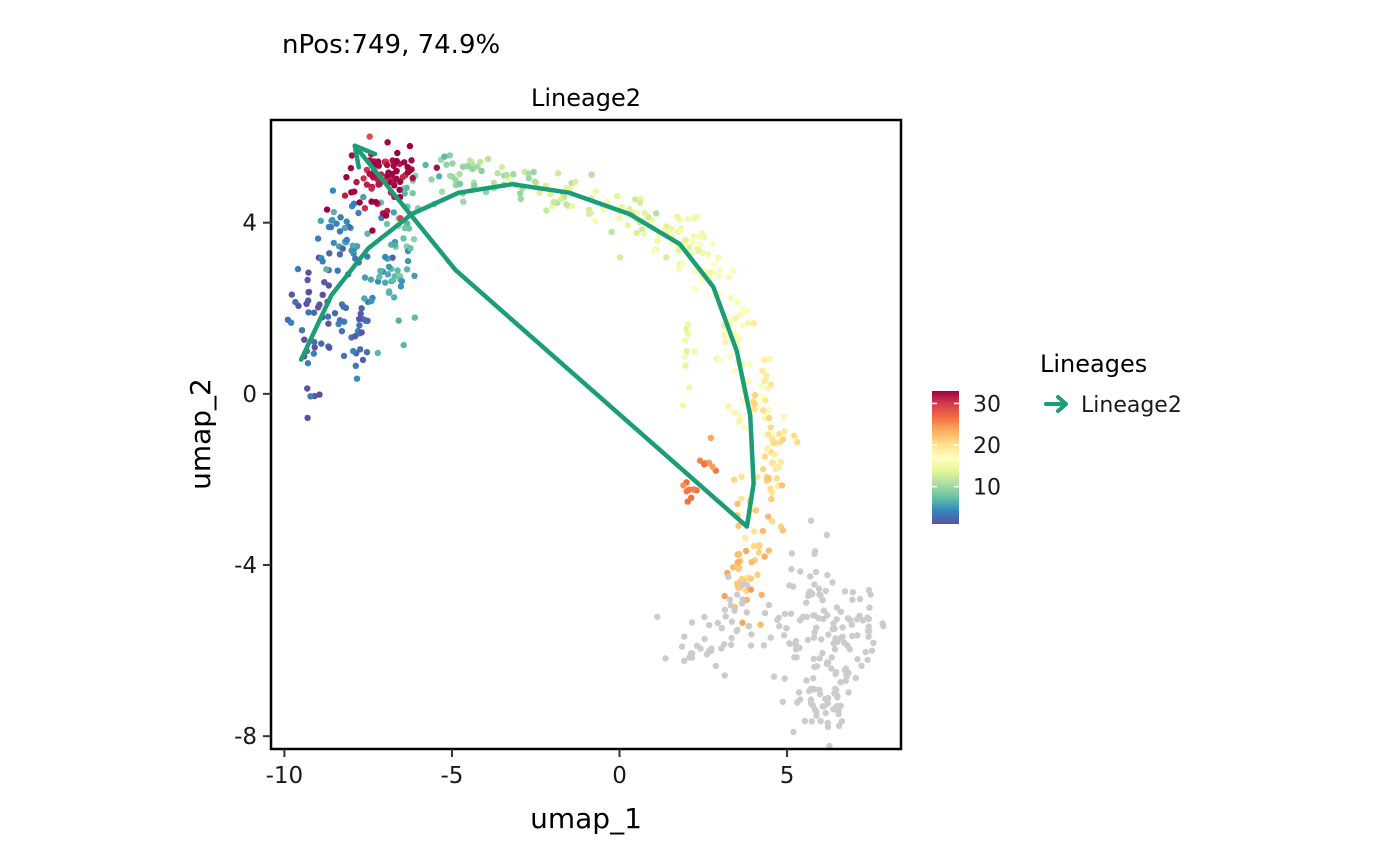  Describe the element at coordinates (1062, 404) in the screenshot. I see `legend-key-arrow` at that location.